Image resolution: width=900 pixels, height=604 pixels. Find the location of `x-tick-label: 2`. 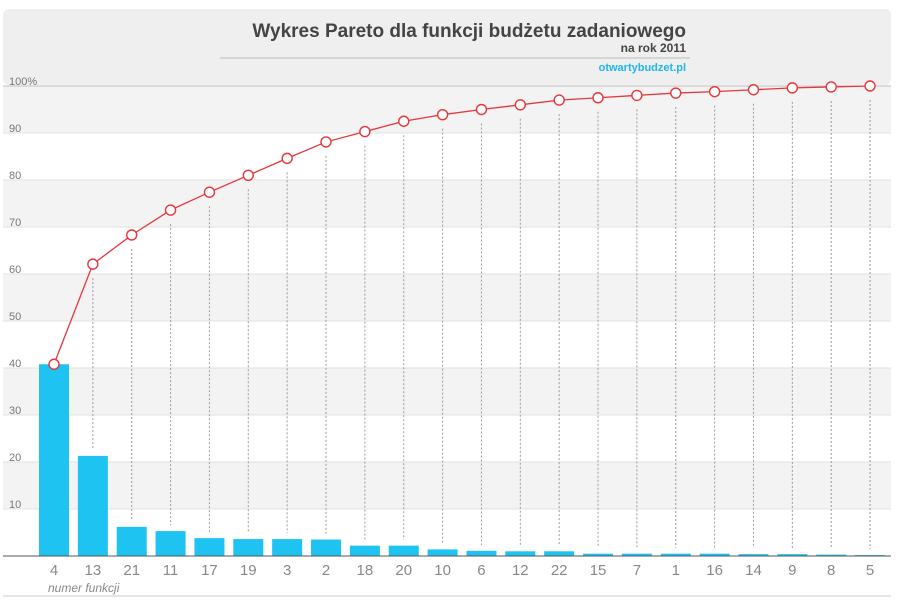

x-tick-label: 2 is located at coordinates (326, 570).